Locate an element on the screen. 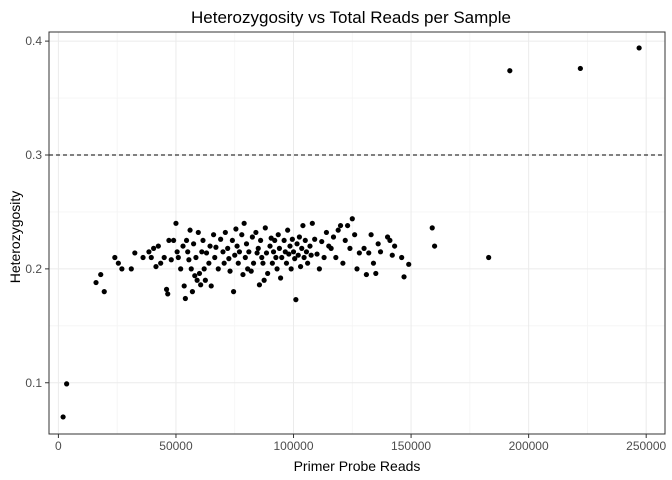  x-tick-label: 50000 is located at coordinates (176, 446).